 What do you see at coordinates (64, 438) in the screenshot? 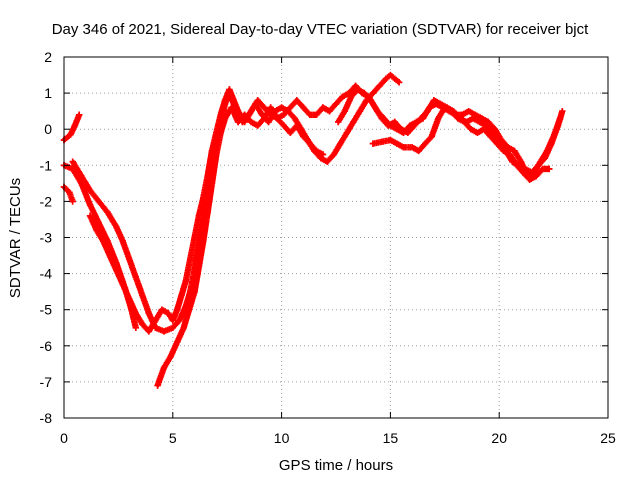
I see `x-tick-label: 0` at bounding box center [64, 438].